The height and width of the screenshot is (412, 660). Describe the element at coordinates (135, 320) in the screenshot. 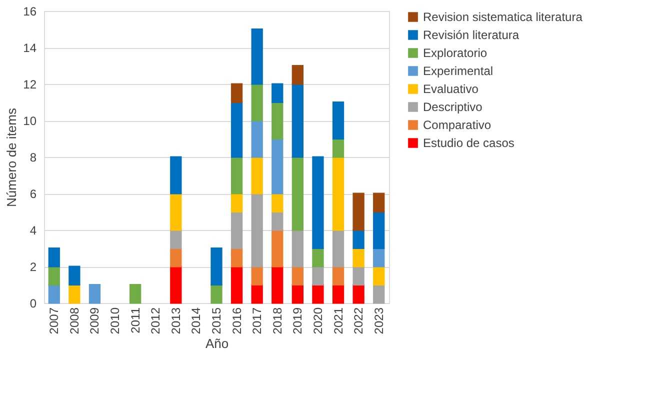

I see `x-tick-label: 2011` at that location.